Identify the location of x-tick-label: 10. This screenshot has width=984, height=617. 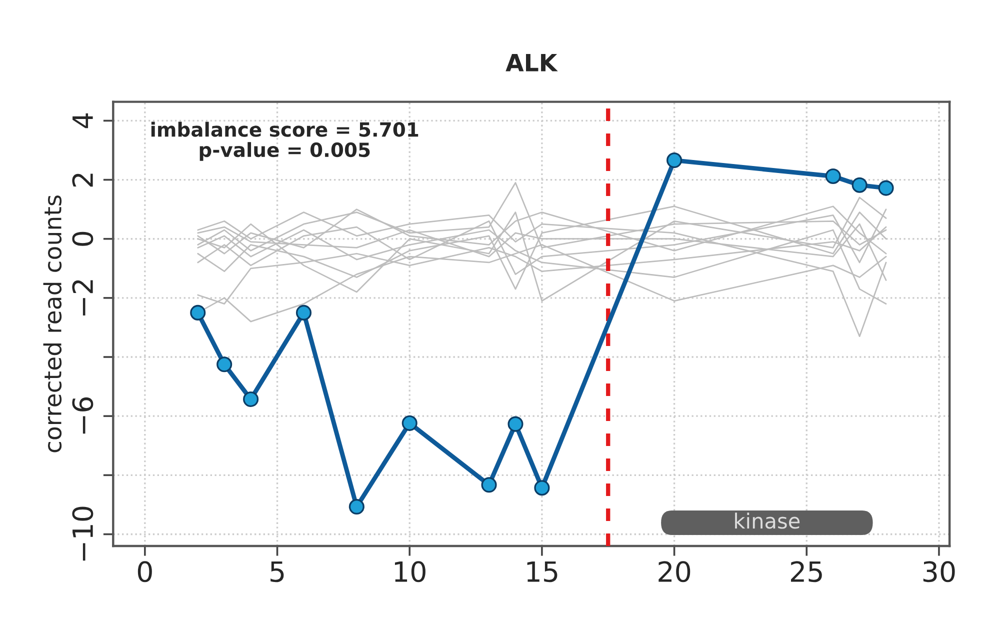
(410, 571).